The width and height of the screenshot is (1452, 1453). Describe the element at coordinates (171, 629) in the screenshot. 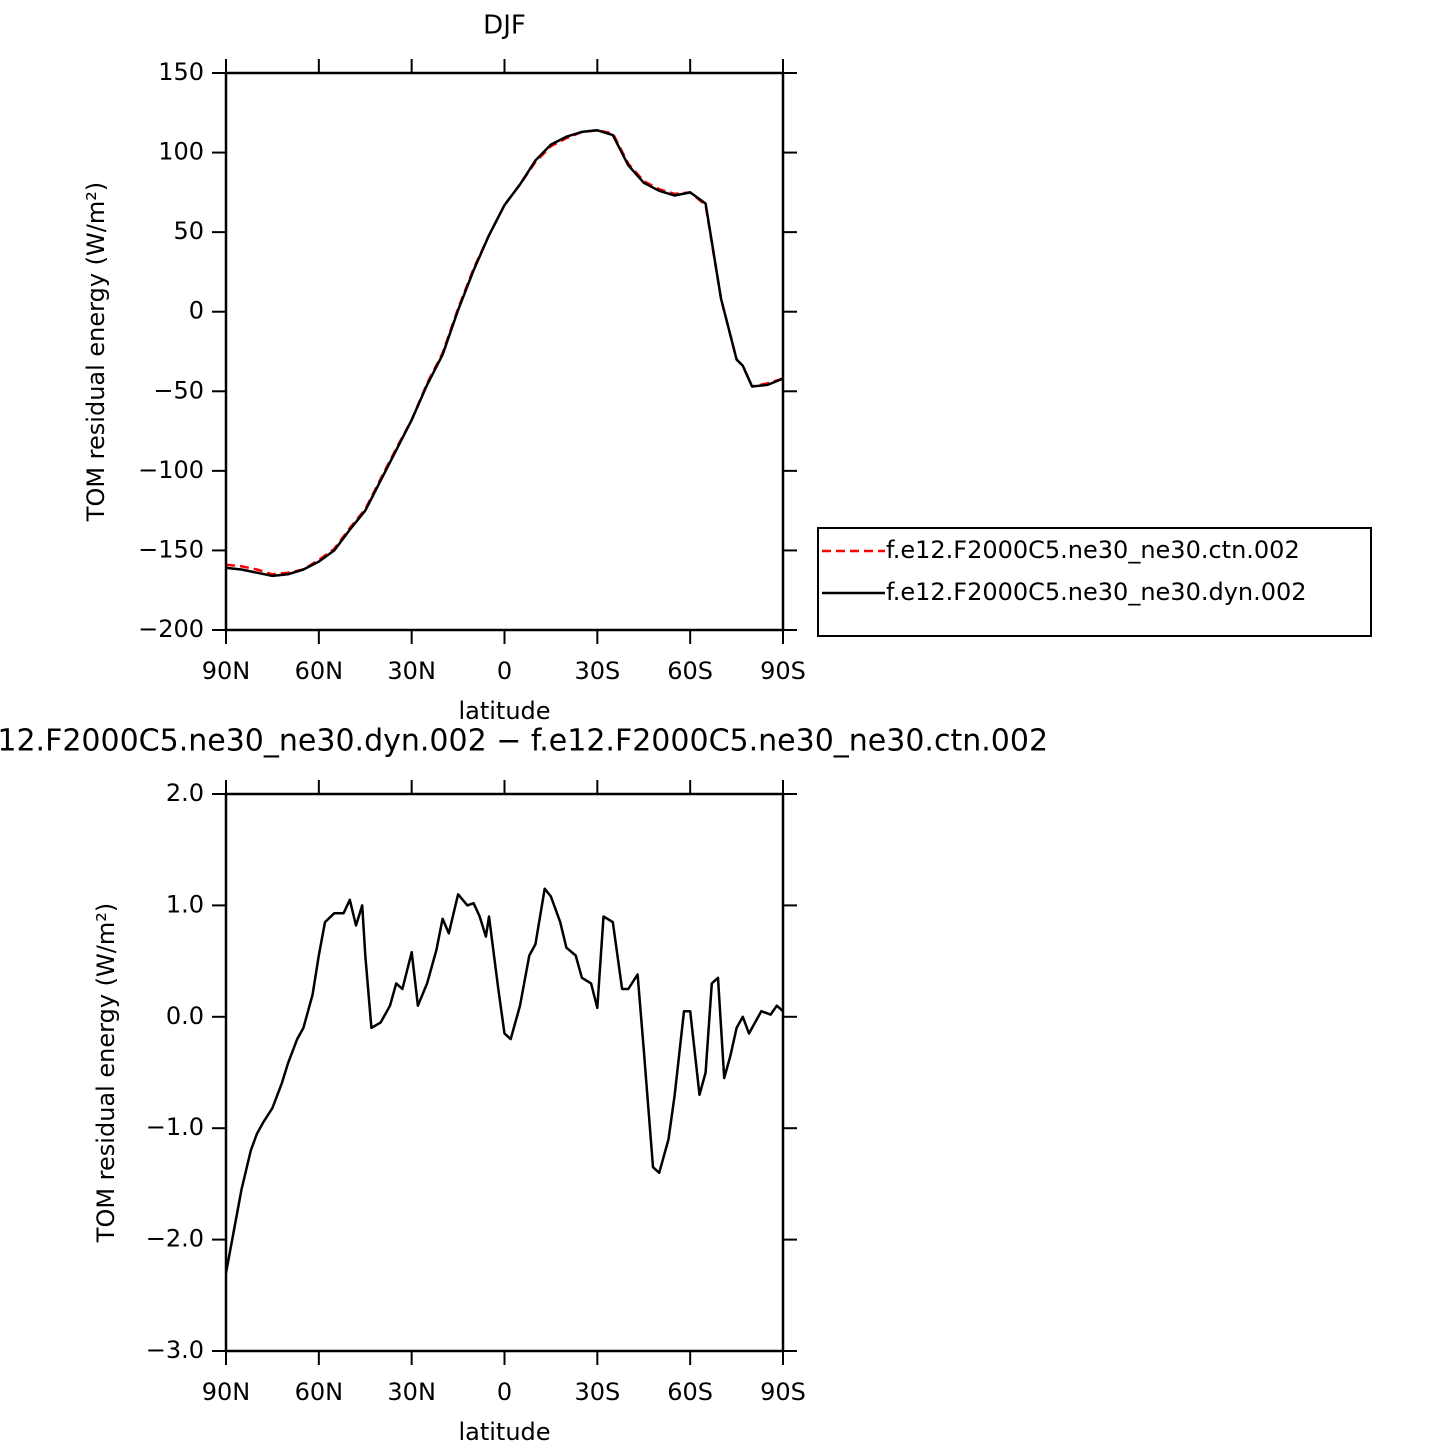

I see `y-tick-label: −200` at that location.